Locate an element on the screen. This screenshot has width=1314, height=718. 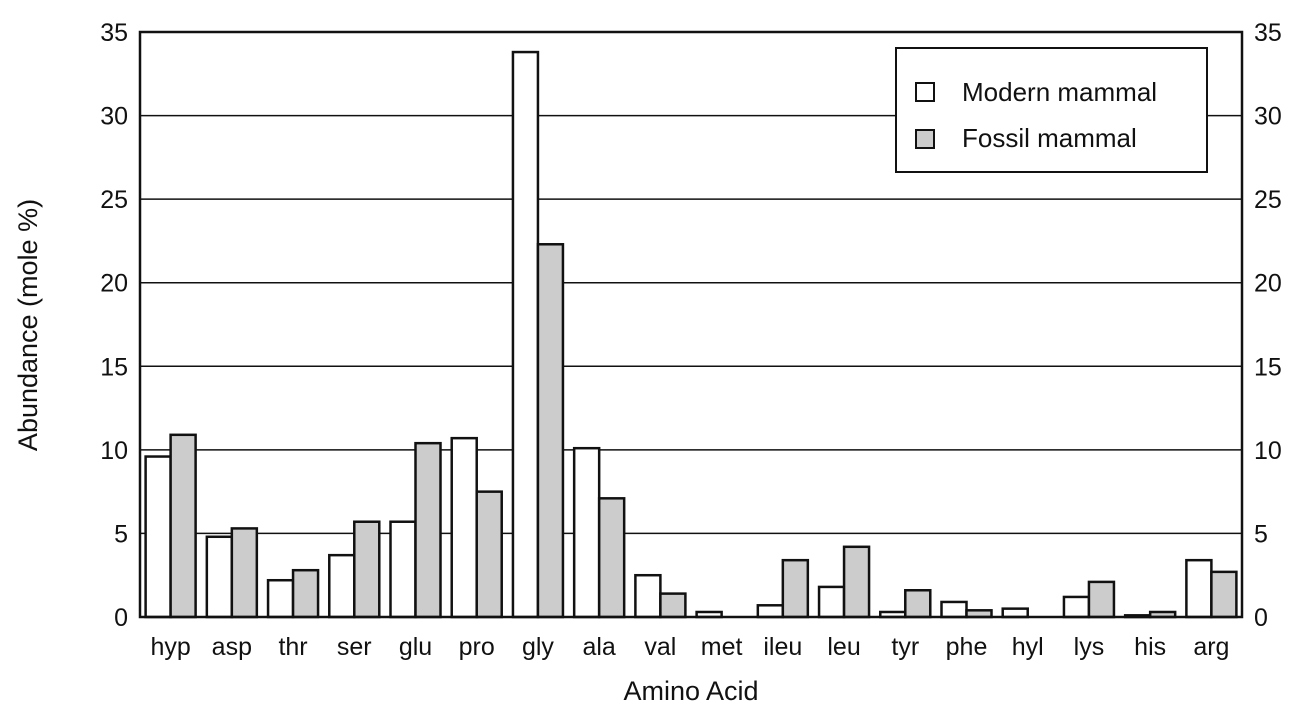
bar-hyl-modern is located at coordinates (1015, 613).